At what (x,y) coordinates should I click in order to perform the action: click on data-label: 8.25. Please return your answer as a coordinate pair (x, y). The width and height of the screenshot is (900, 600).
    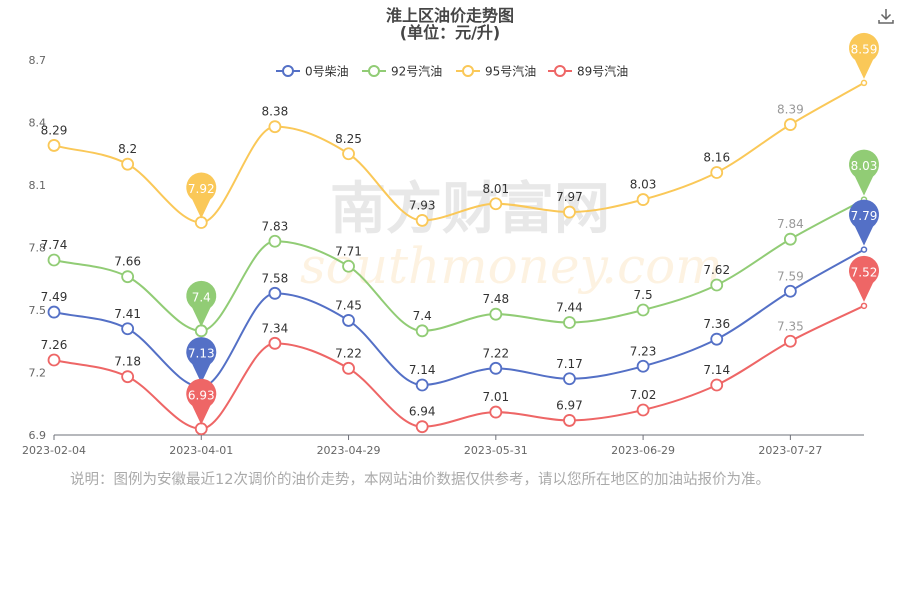
    Looking at the image, I should click on (348, 139).